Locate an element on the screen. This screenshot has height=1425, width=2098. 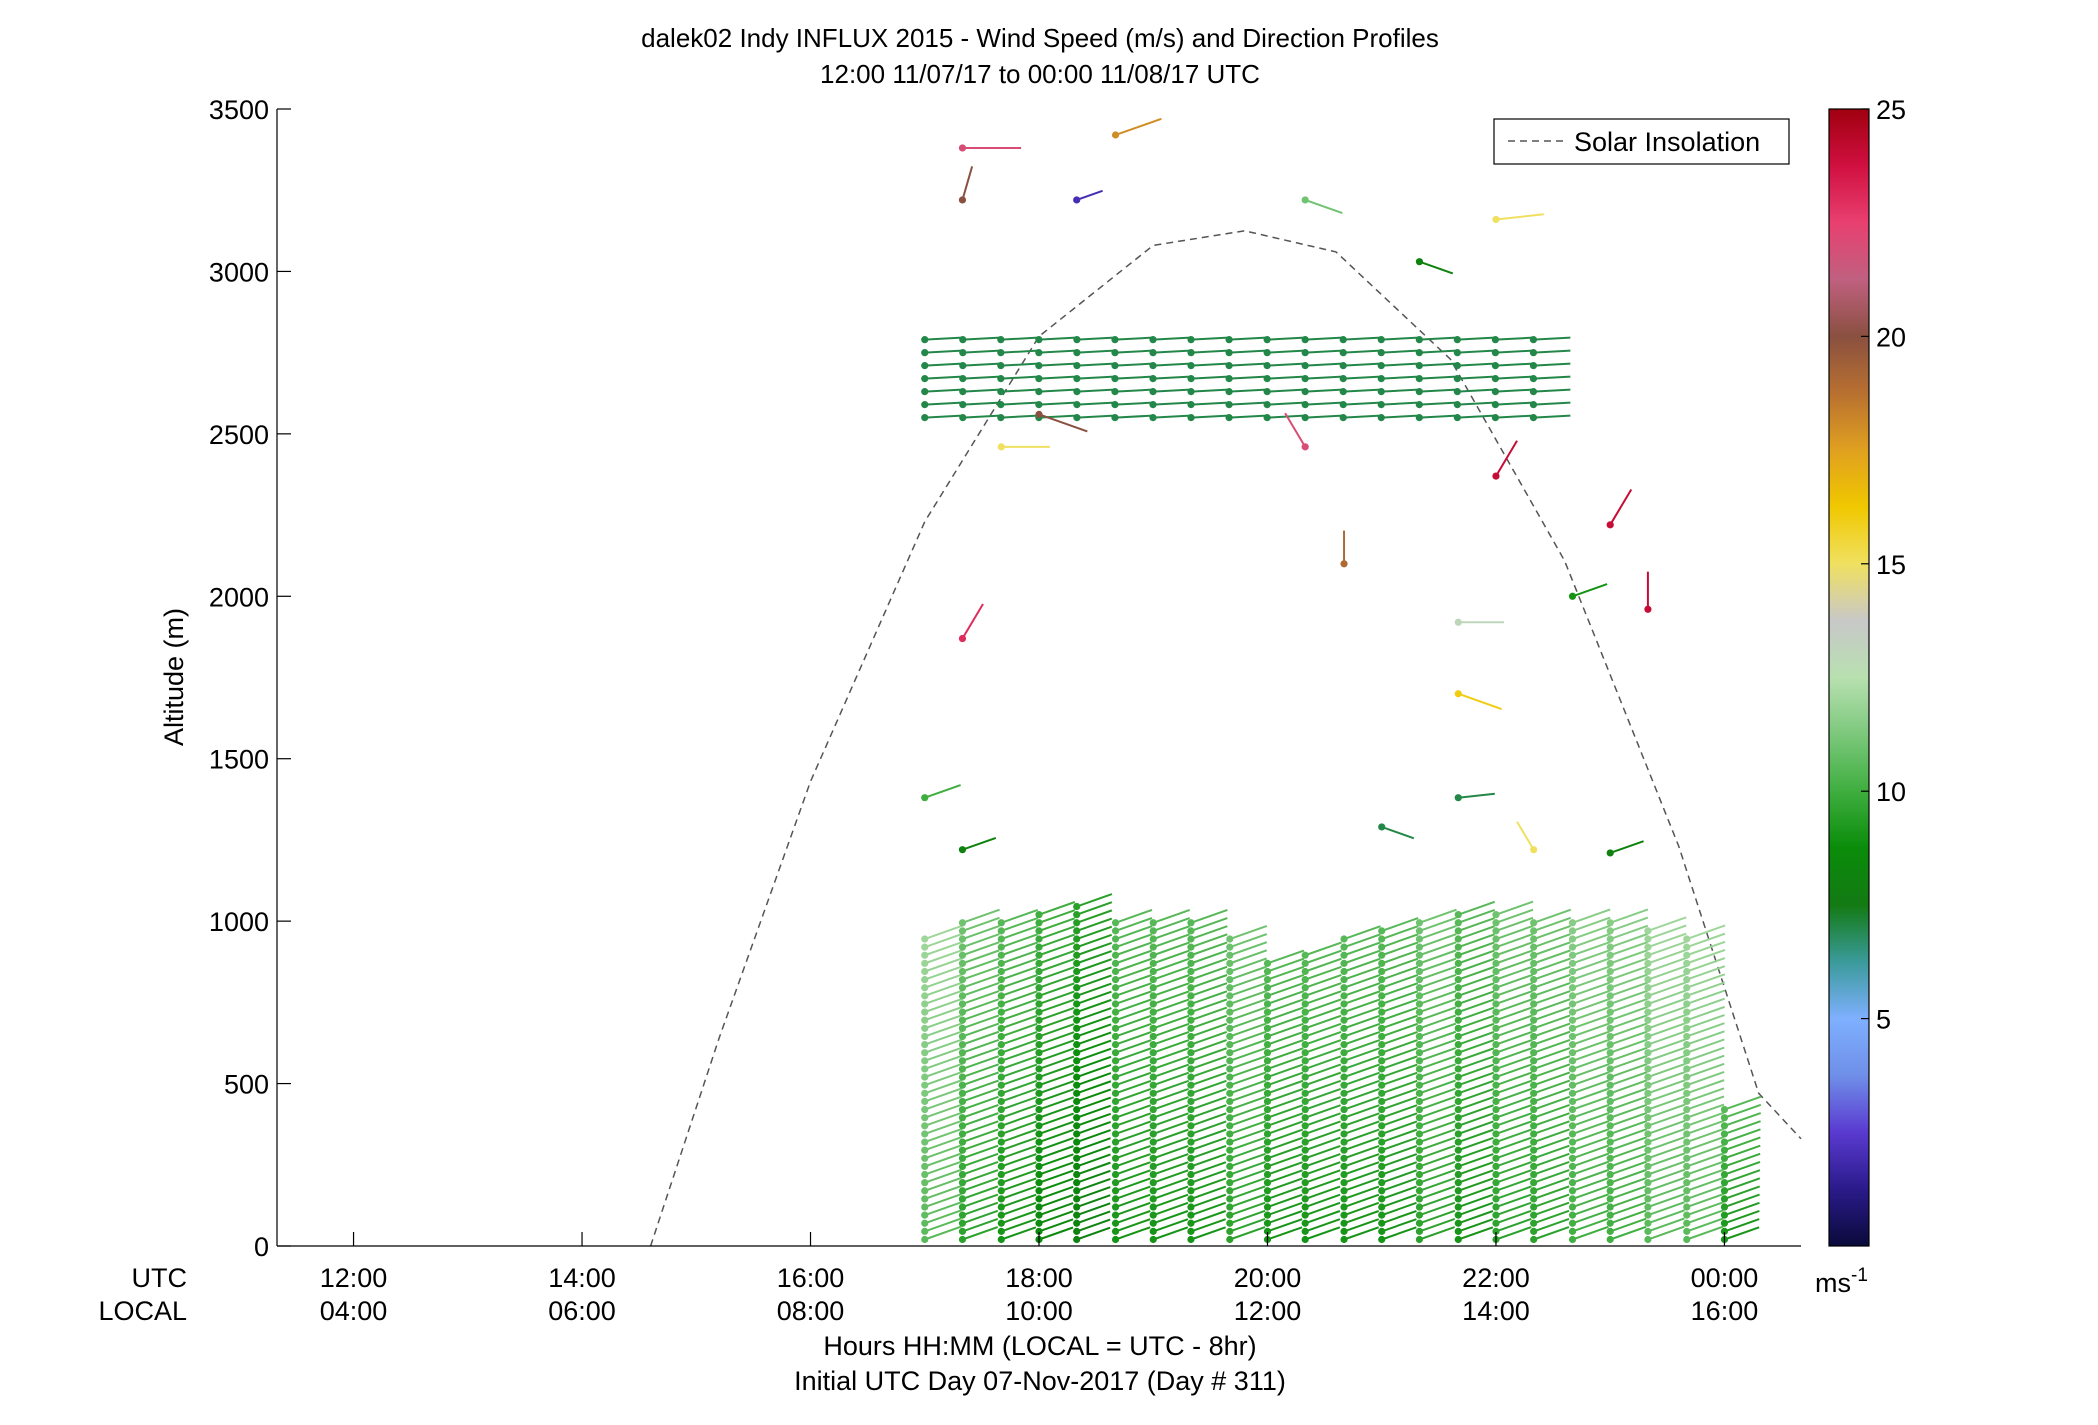
x-tick-label-utc: 20:00 is located at coordinates (1268, 1278).